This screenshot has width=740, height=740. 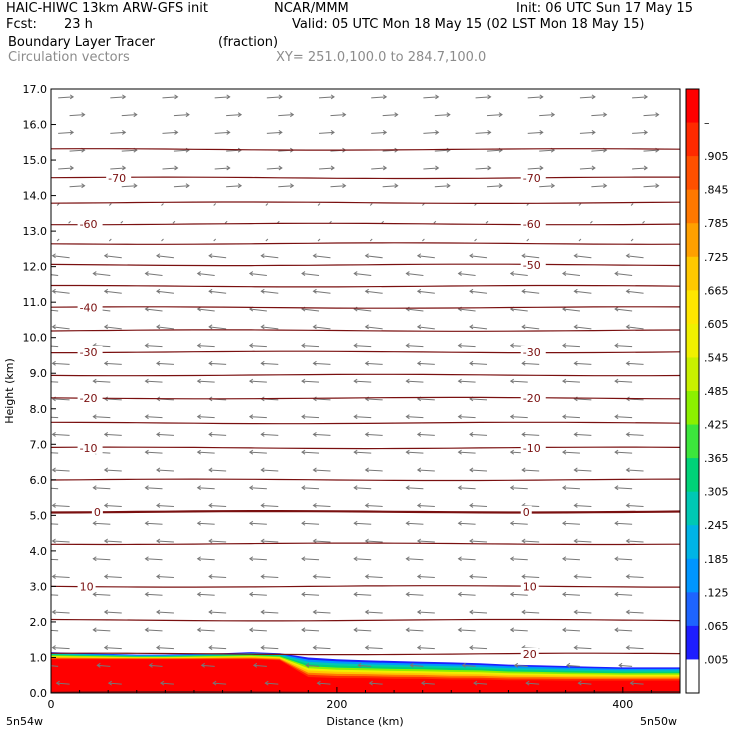 What do you see at coordinates (39, 409) in the screenshot?
I see `y-tick-label: 8.0` at bounding box center [39, 409].